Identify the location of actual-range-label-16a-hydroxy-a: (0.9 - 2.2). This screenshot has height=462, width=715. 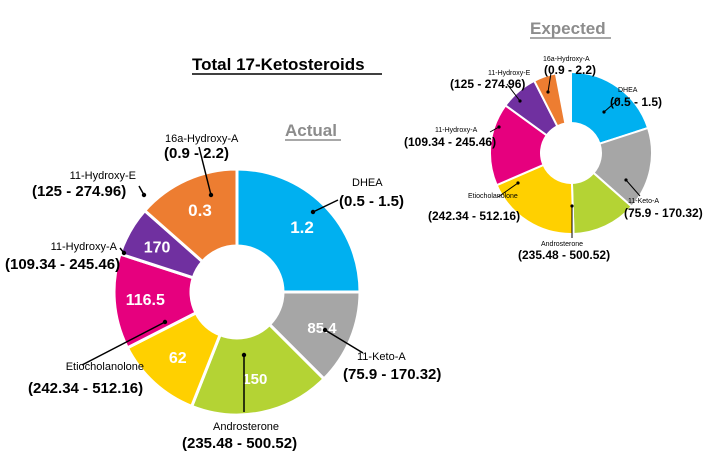
(196, 153).